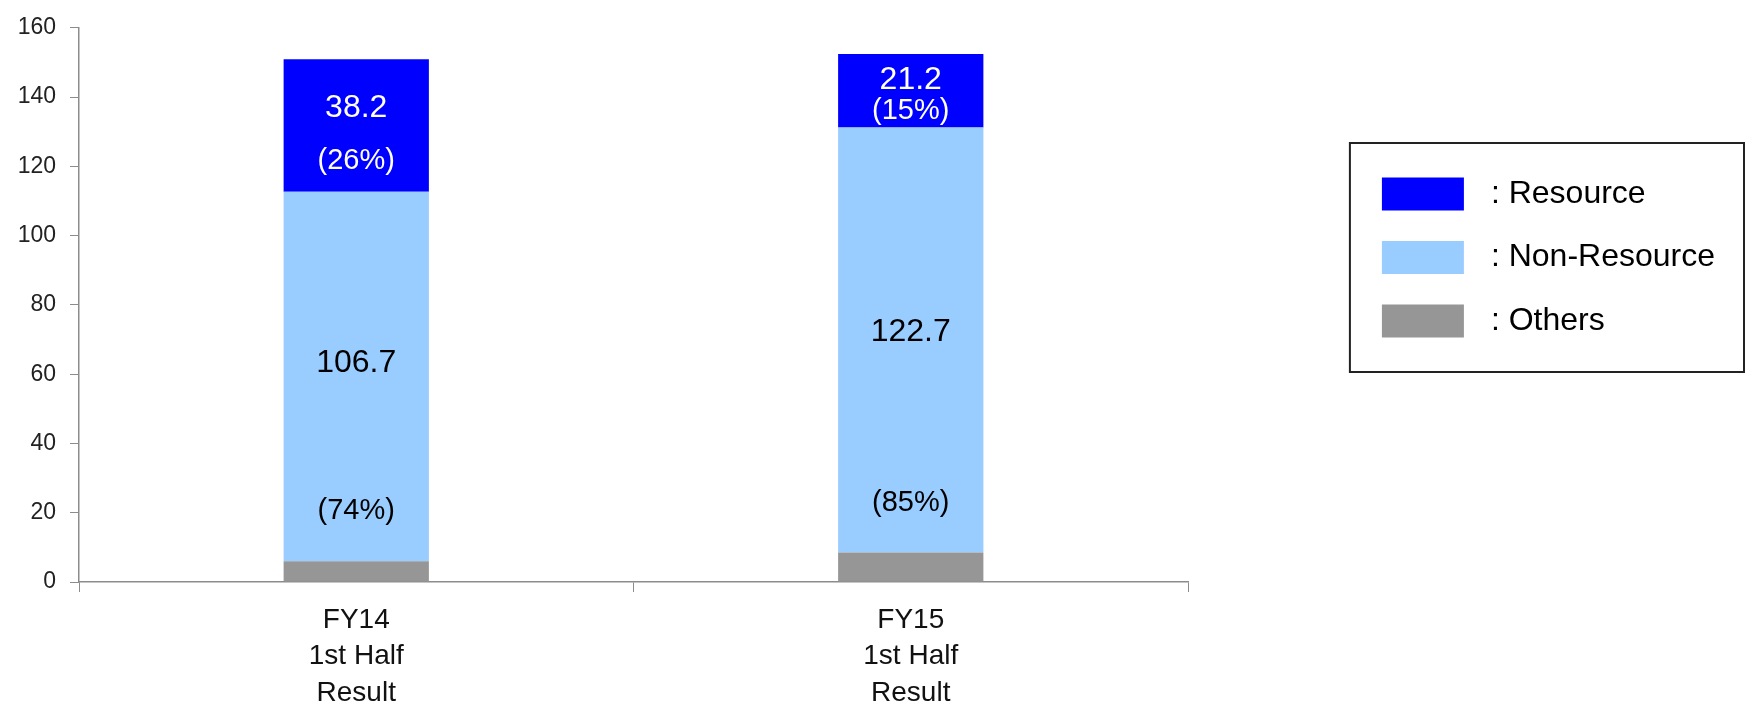 The width and height of the screenshot is (1746, 718). What do you see at coordinates (1602, 255) in the screenshot?
I see `legend-label: : Non-Resource` at bounding box center [1602, 255].